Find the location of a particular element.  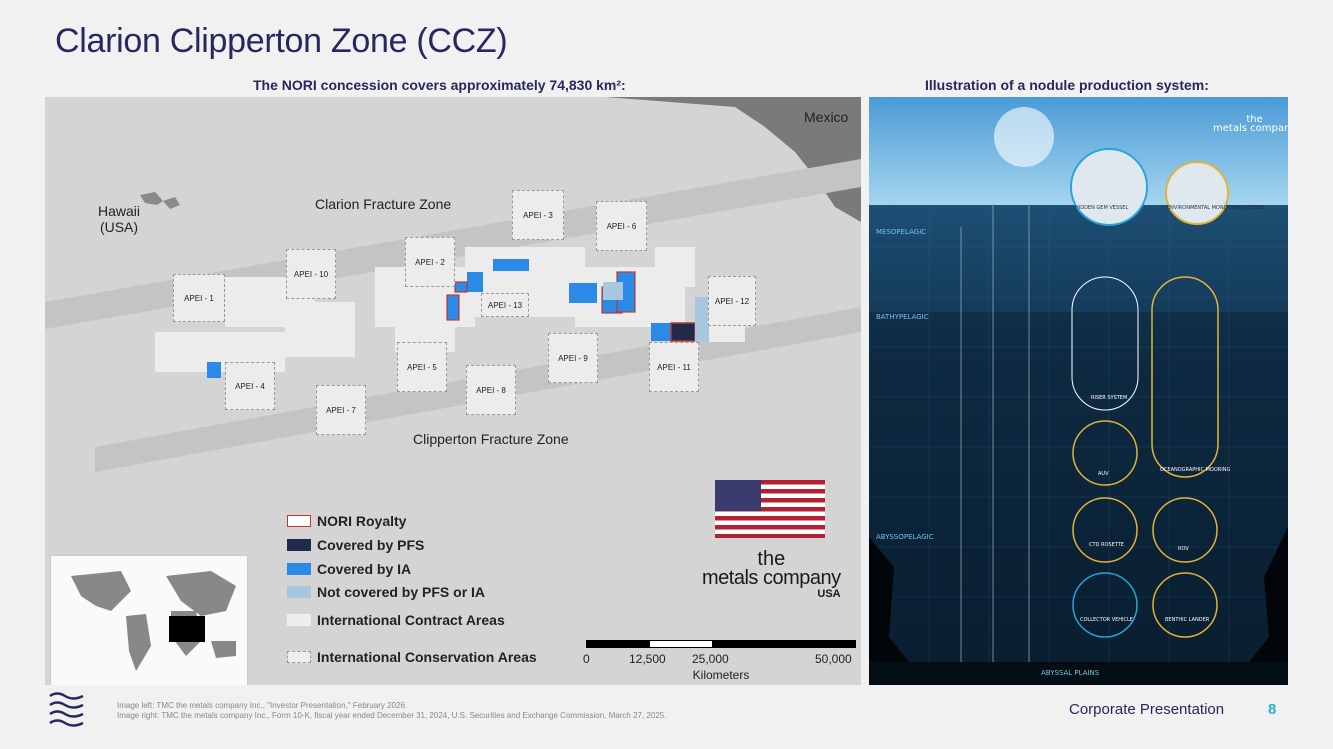

apei-13: APEI - 13 is located at coordinates (505, 305).